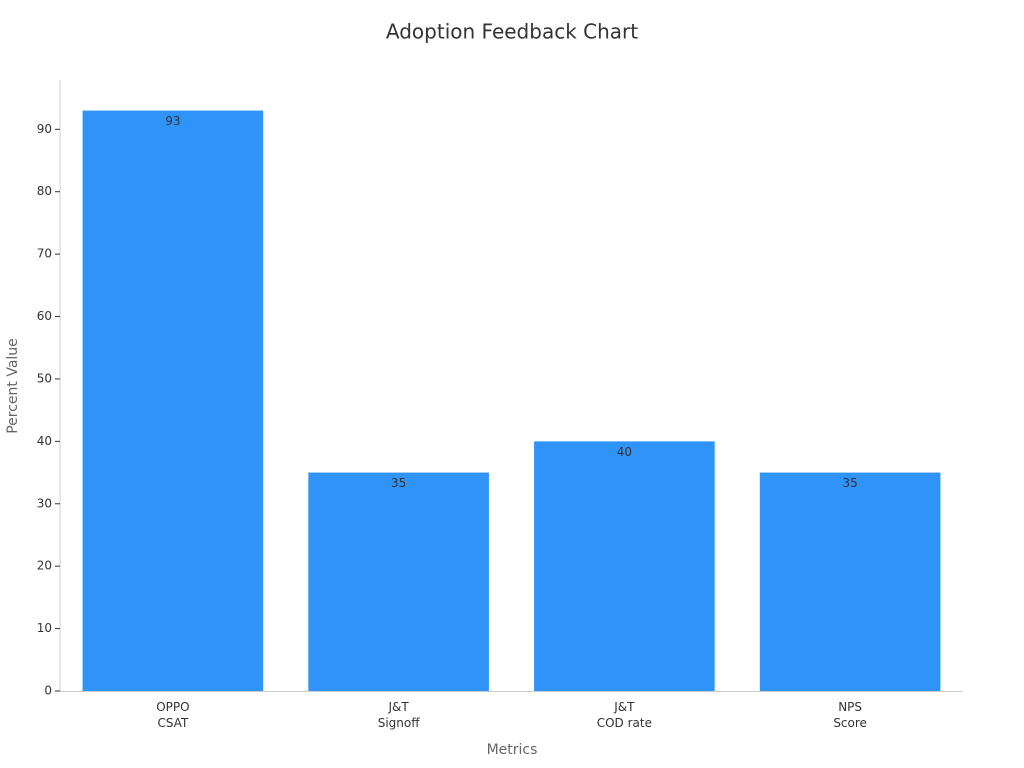 This screenshot has height=768, width=1024. What do you see at coordinates (44, 191) in the screenshot?
I see `y-tick-label: 80` at bounding box center [44, 191].